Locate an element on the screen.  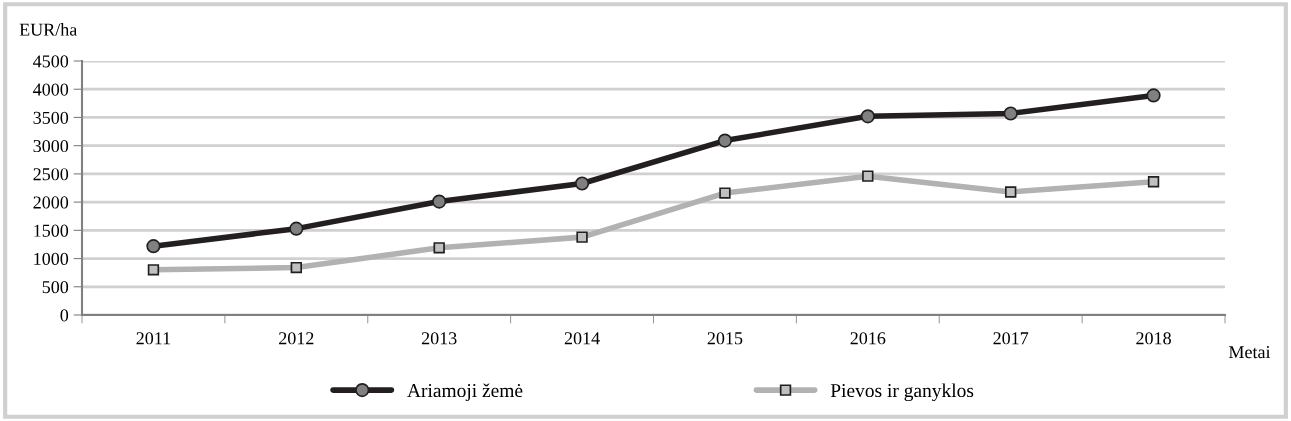
x-axis-title: Metai is located at coordinates (1249, 352).